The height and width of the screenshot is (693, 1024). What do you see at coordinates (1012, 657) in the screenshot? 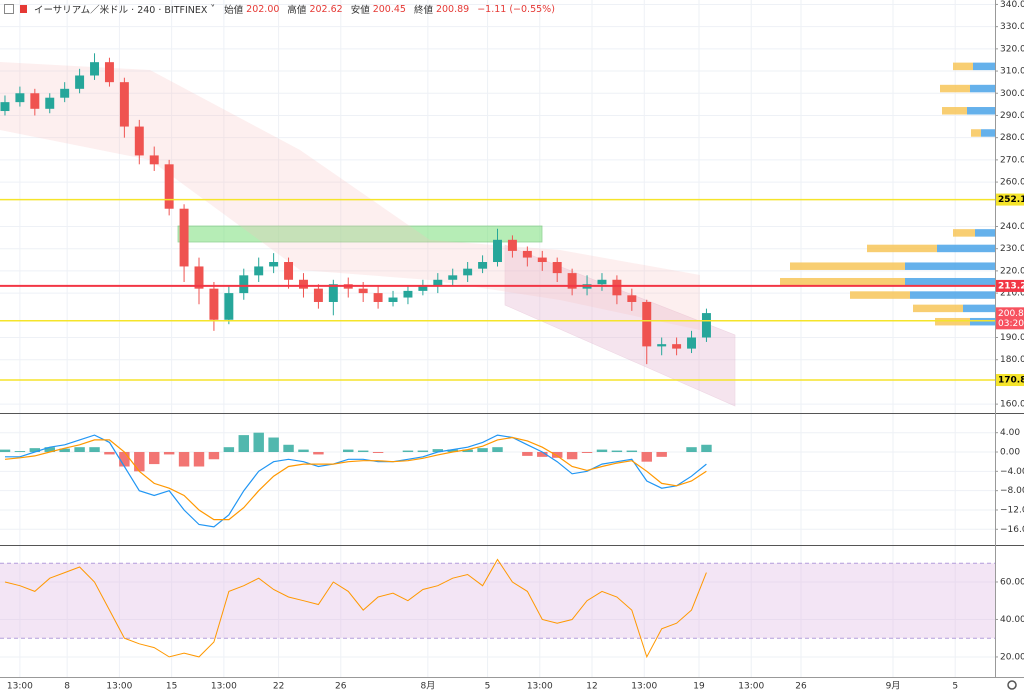
I see `y-tick-label: 20.00` at bounding box center [1012, 657].